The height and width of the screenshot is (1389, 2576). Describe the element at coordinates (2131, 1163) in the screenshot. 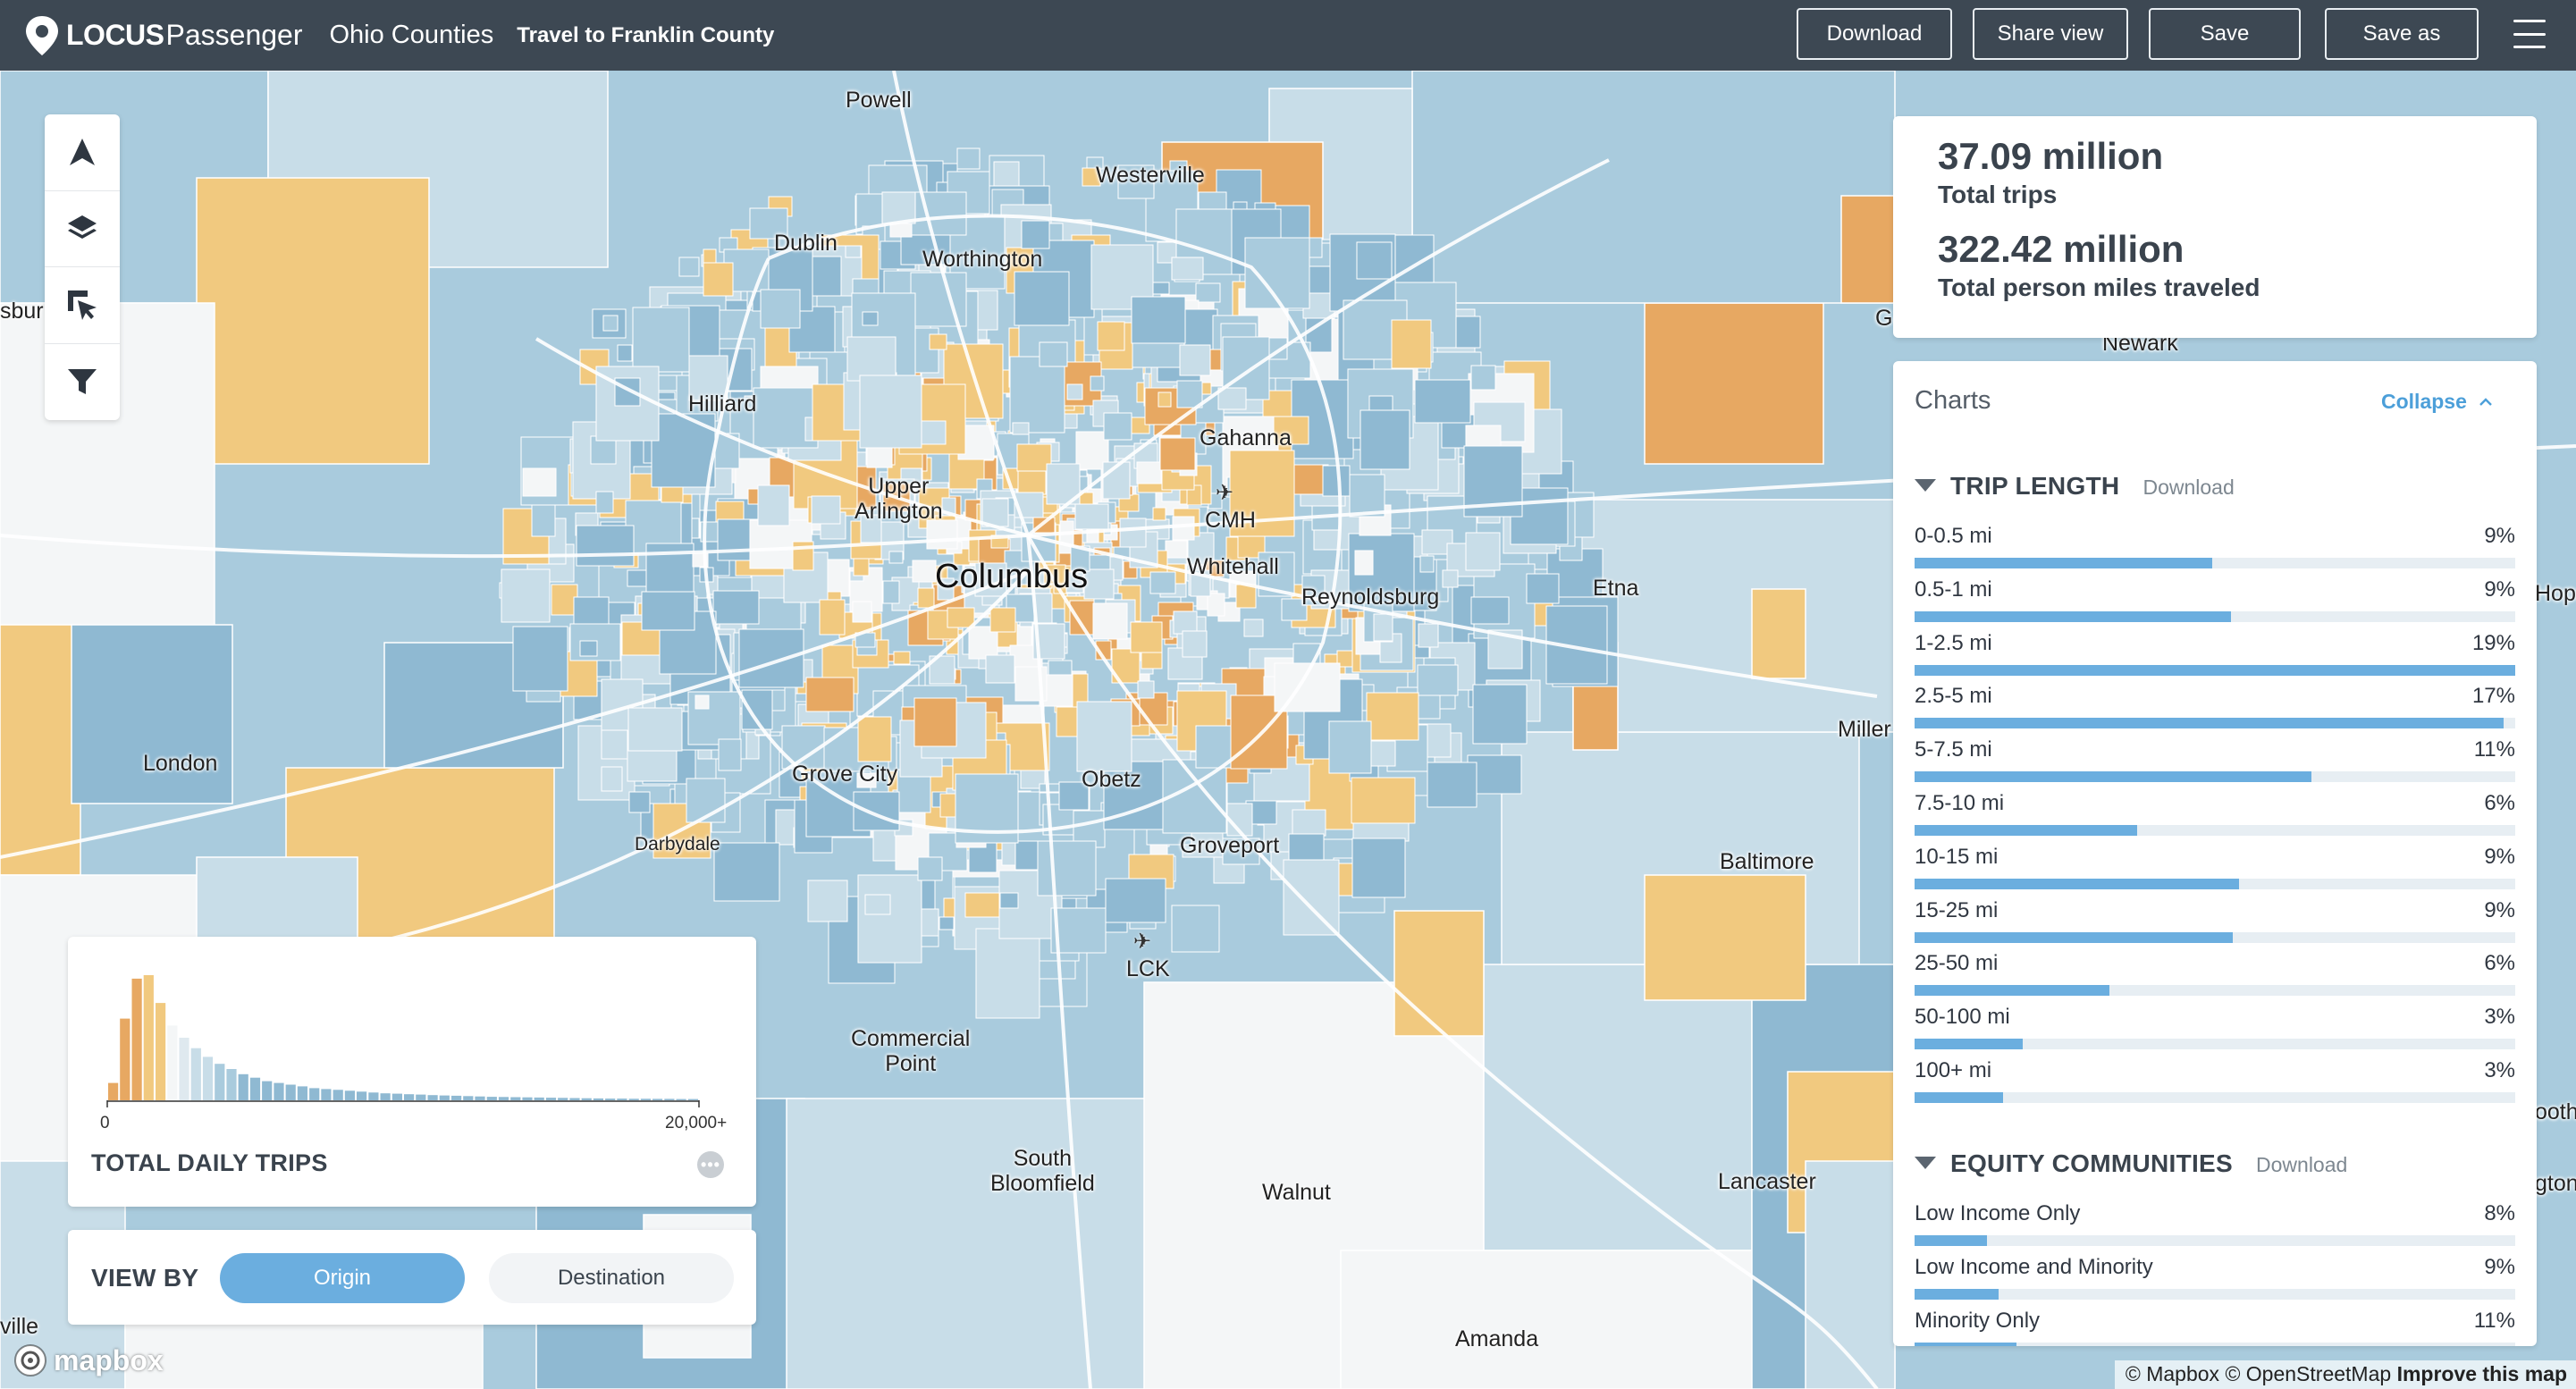

I see `equity-header: EQUITY COMMUNITIES Download` at that location.